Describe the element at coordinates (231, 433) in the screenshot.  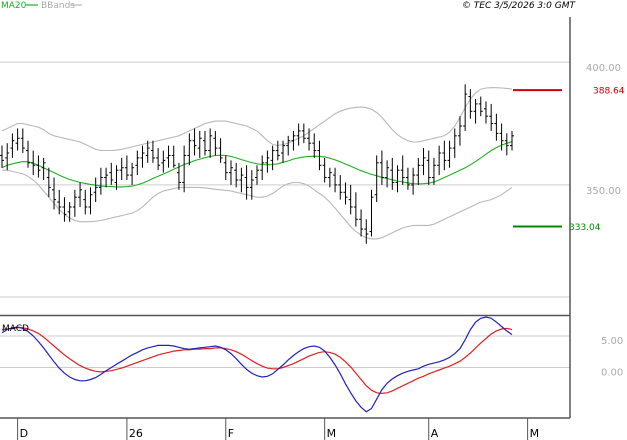
I see `x-tick-label-2: F` at that location.